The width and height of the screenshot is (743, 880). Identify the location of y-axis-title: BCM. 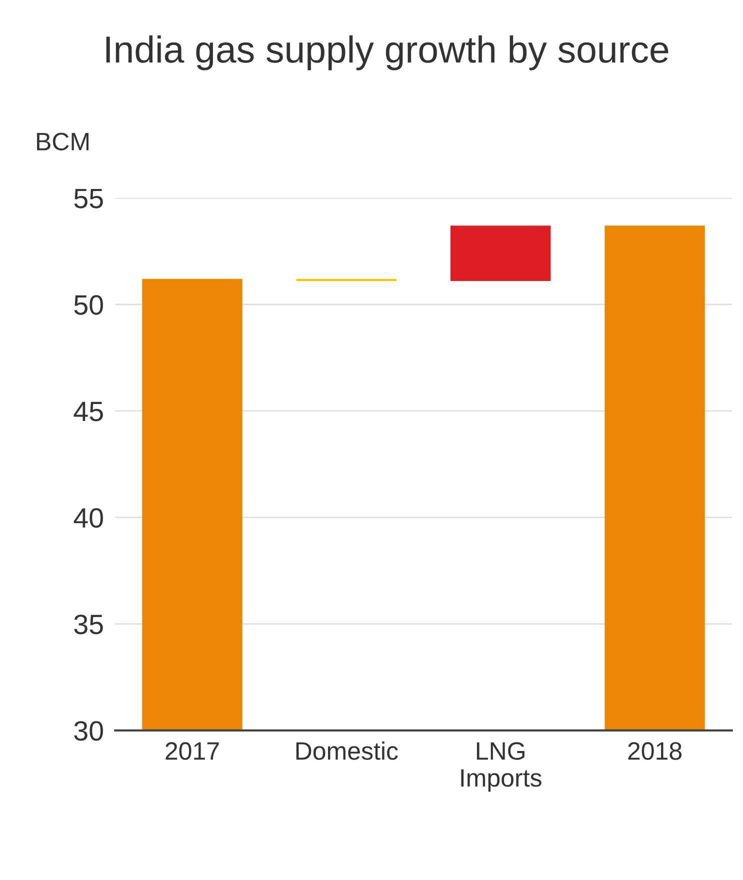
(62, 141).